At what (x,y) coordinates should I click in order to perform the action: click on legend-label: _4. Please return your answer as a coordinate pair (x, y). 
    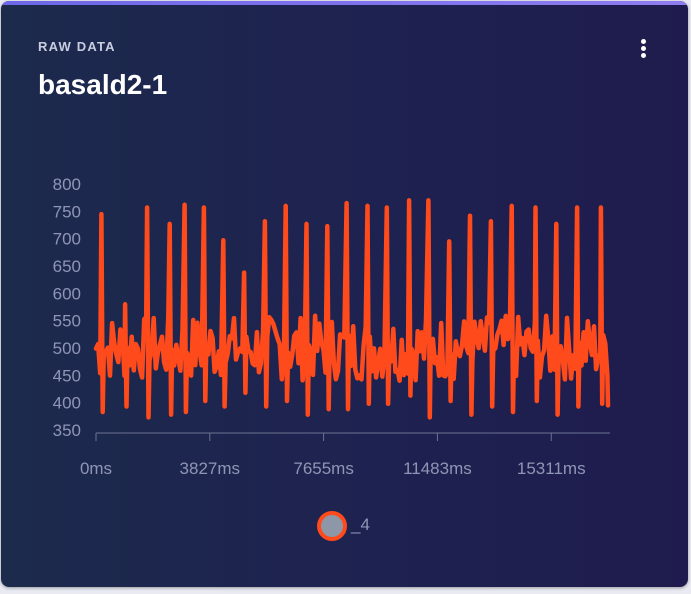
    Looking at the image, I should click on (360, 524).